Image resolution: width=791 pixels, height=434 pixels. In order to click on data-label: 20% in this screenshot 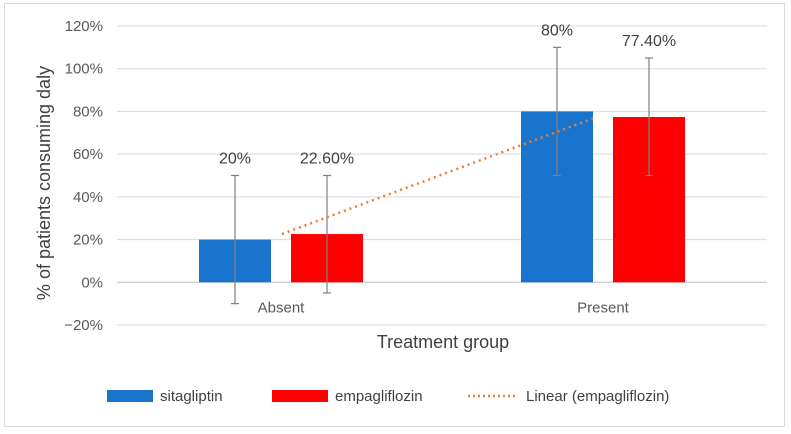, I will do `click(235, 159)`.